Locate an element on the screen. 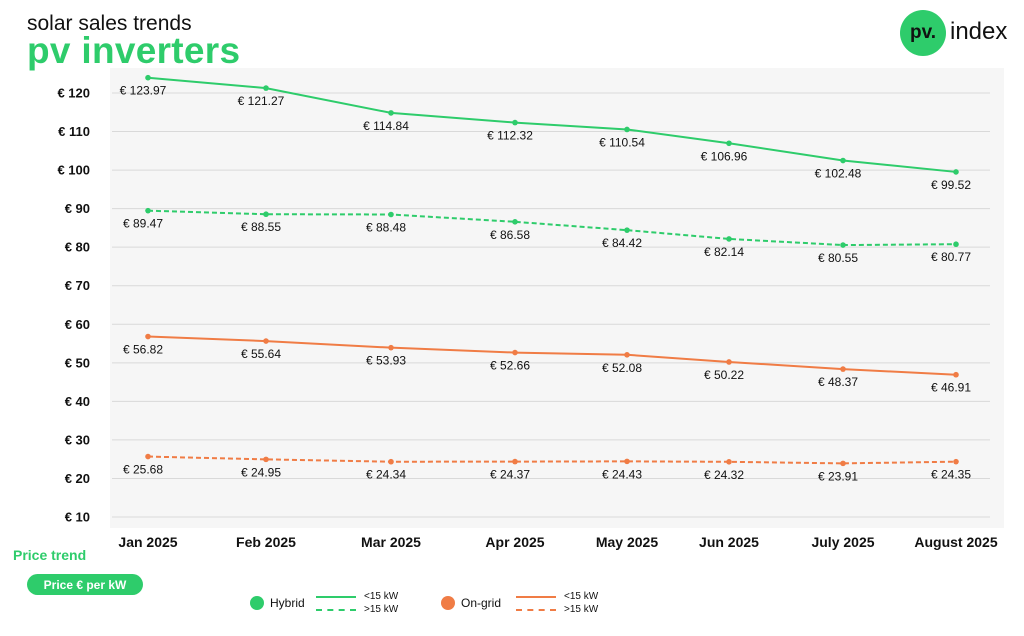 The width and height of the screenshot is (1024, 636). data-label: € 55.64 is located at coordinates (261, 354).